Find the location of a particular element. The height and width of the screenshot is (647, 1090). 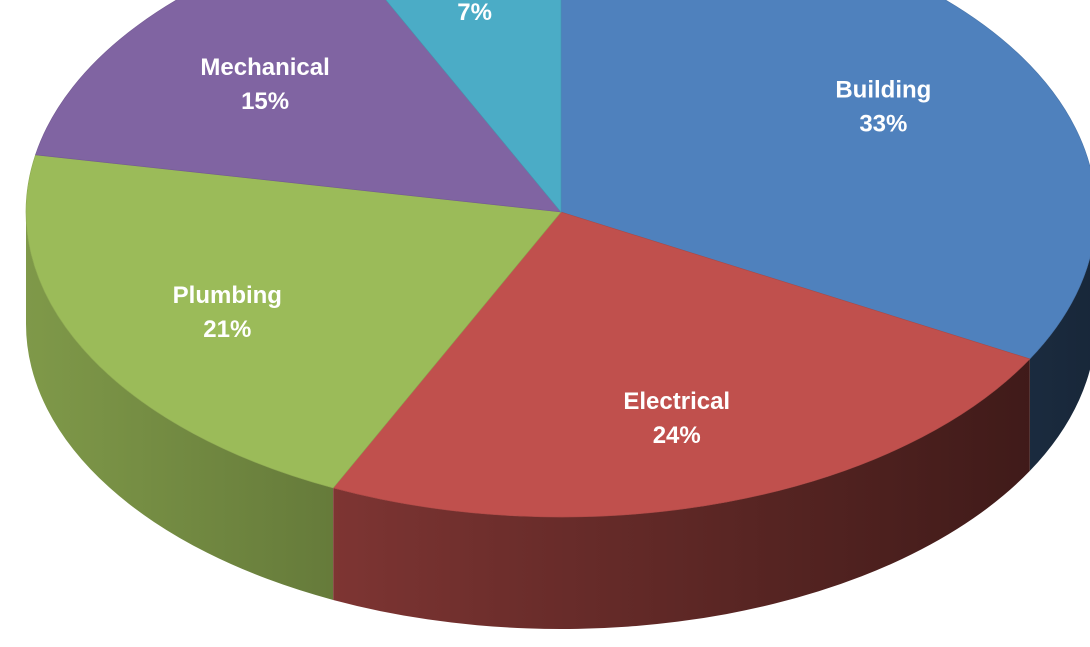

slice-category-label: Electrical is located at coordinates (676, 401).